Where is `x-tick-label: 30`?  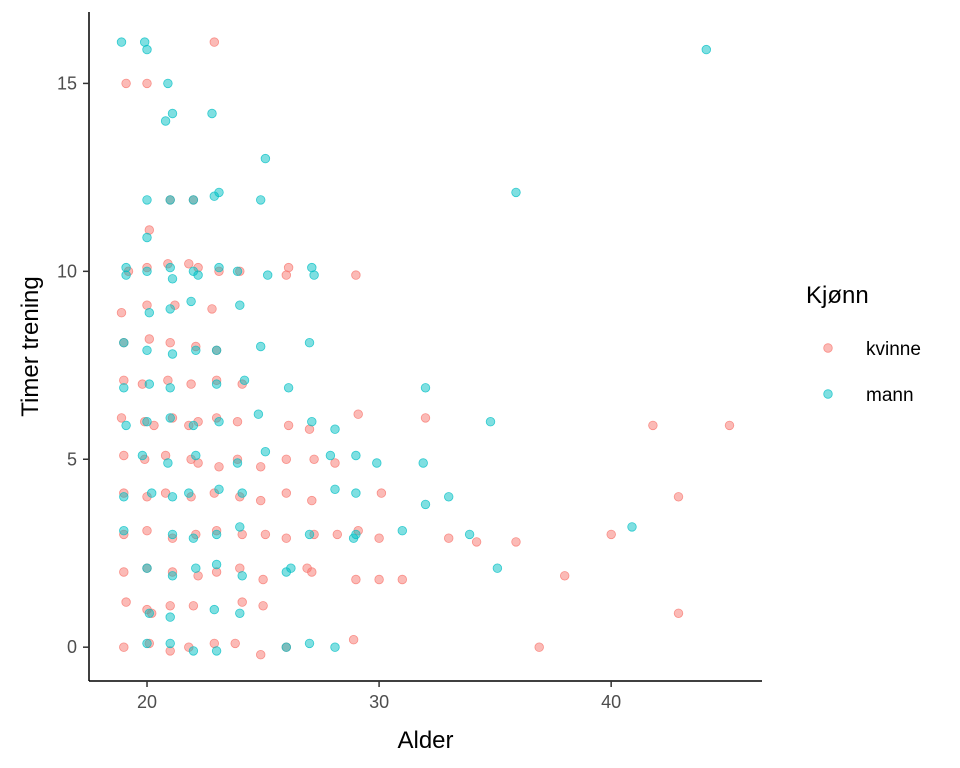
x-tick-label: 30 is located at coordinates (379, 702).